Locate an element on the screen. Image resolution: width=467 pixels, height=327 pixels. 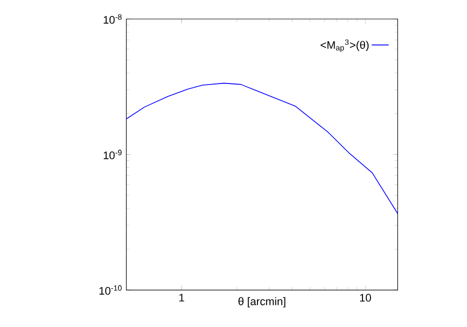
legend-label: <M$_{ap}$$^{3}$>(θ) is located at coordinates (344, 45).